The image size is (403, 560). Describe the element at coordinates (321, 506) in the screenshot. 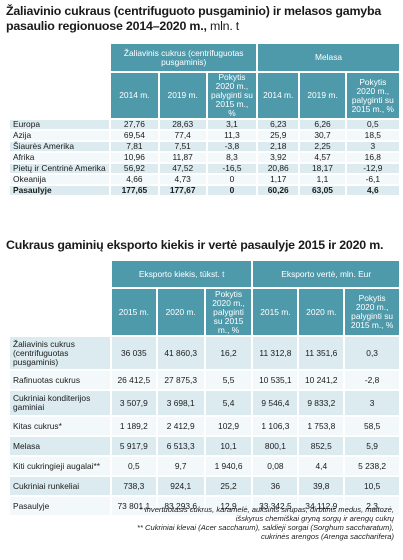

I see `cell: 34 112,9` at that location.